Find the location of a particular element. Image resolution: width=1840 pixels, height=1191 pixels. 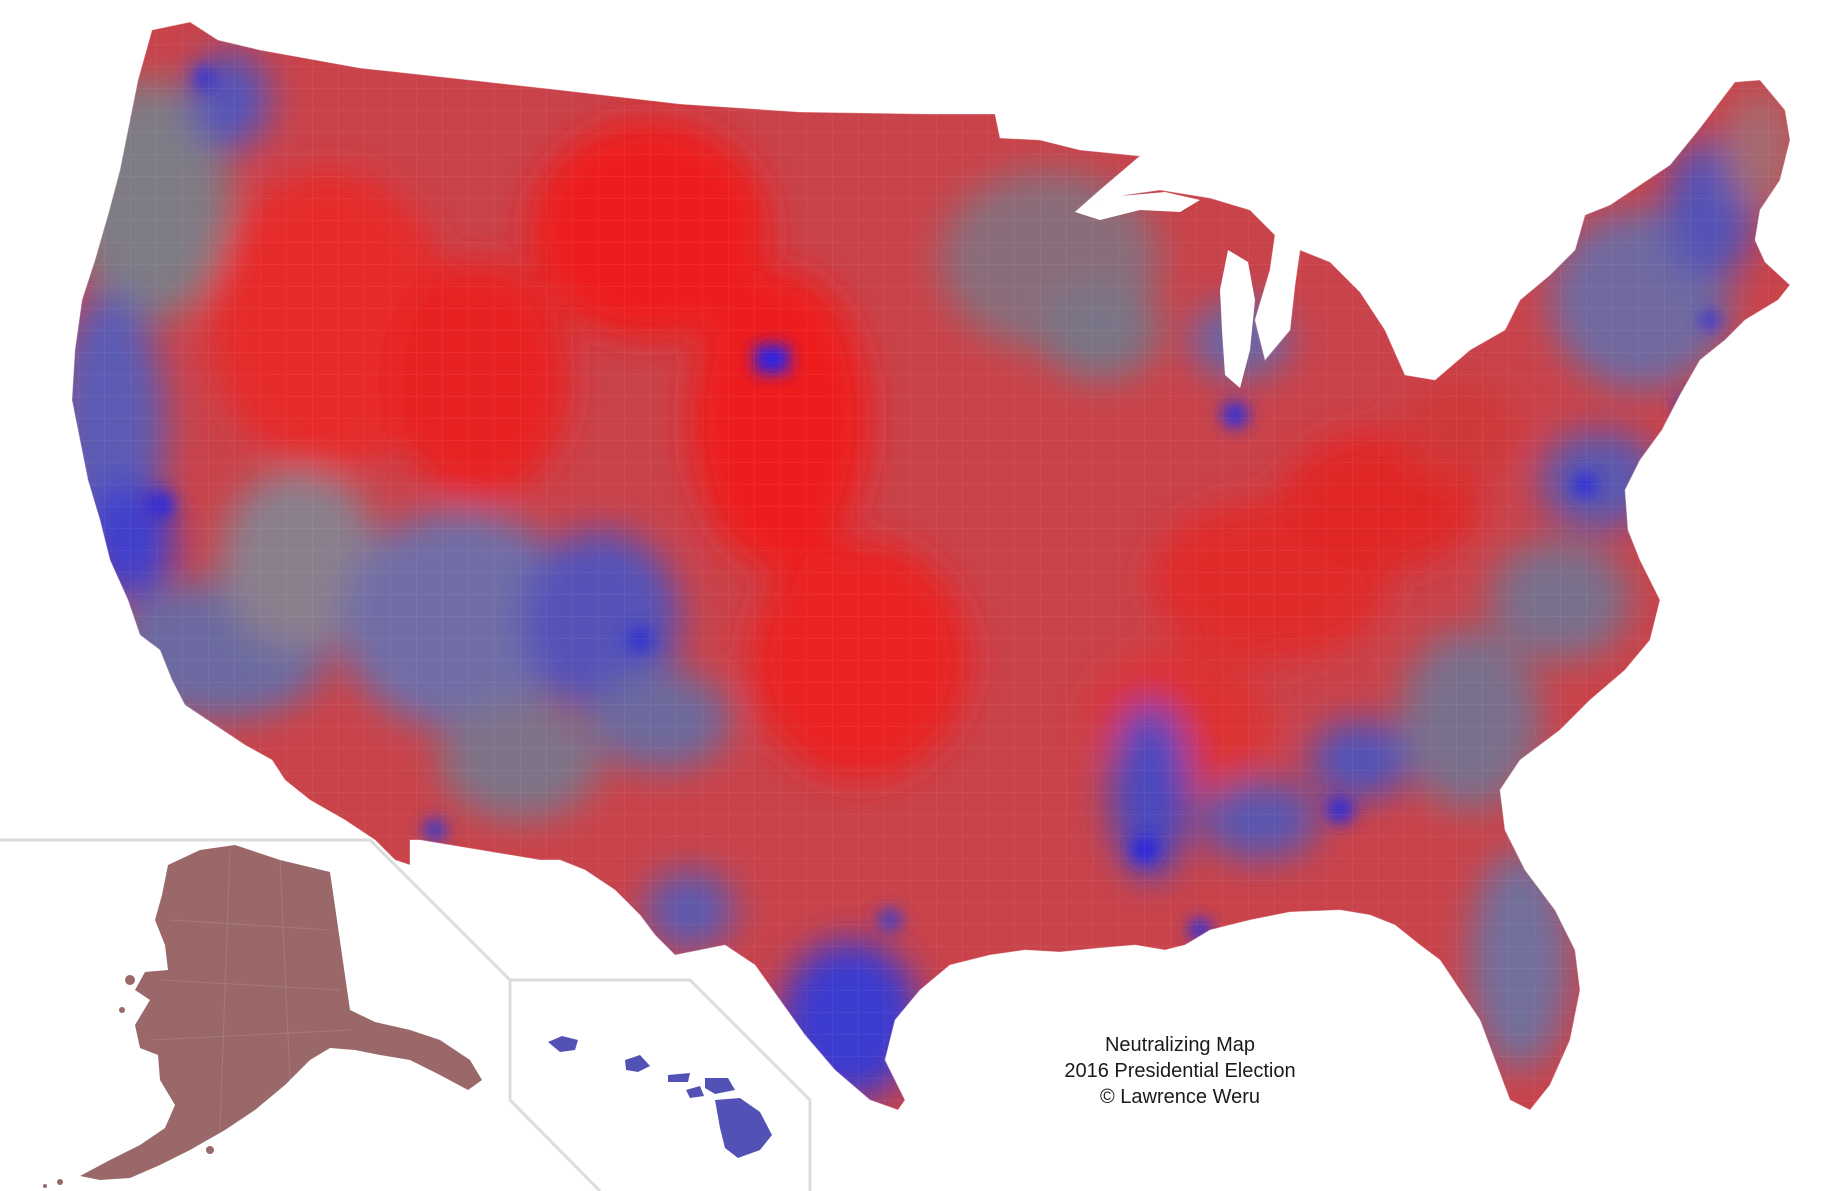

great-lakes is located at coordinates (1165, 290).